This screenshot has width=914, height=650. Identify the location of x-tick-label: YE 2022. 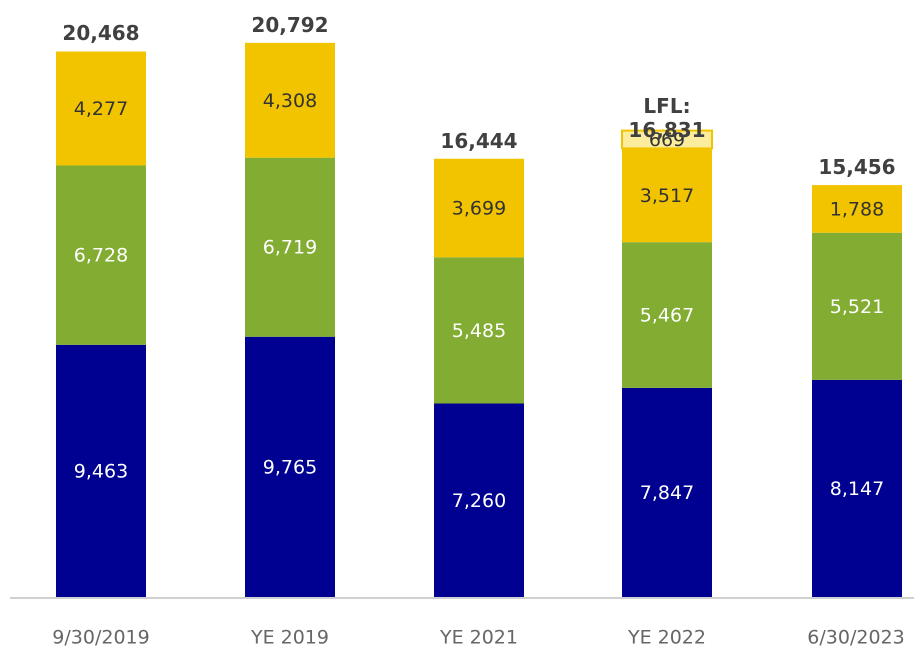
(666, 638).